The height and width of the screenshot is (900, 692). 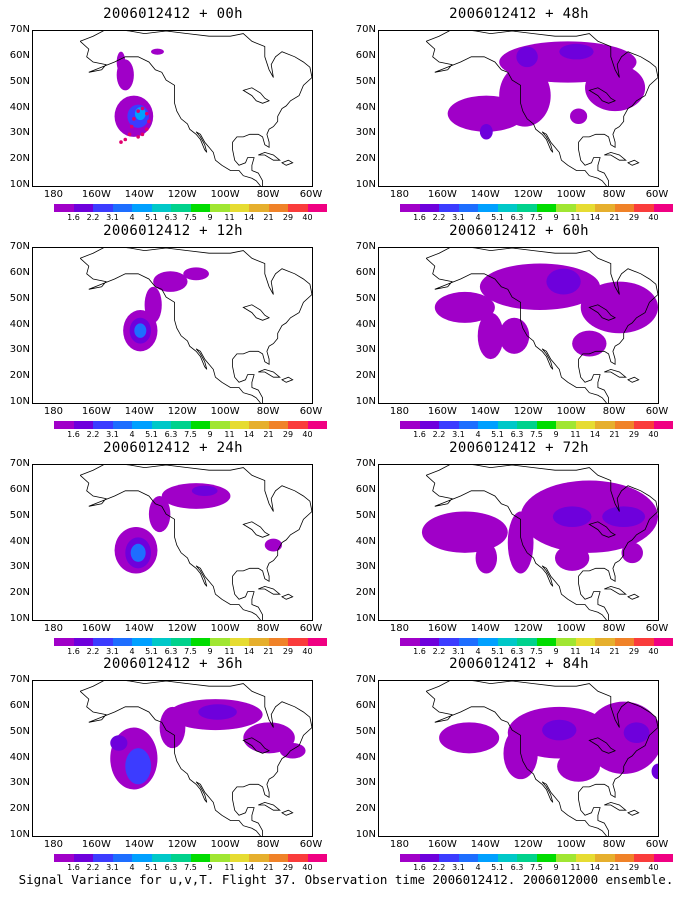 I want to click on colorbar-label: 4, so click(x=478, y=217).